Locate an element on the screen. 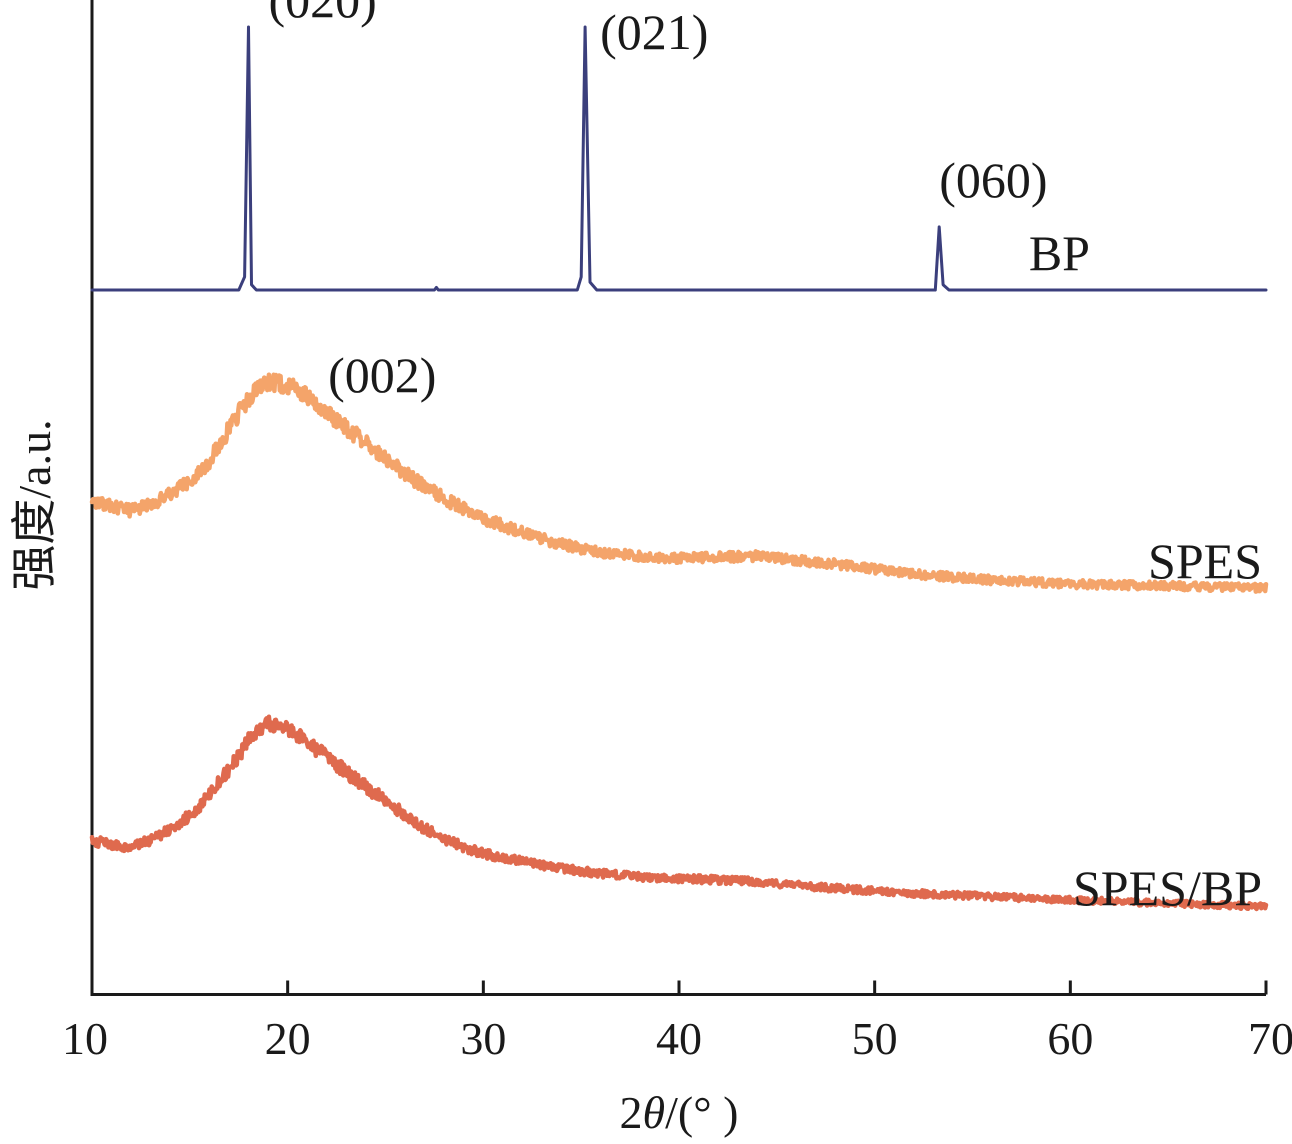 The width and height of the screenshot is (1292, 1144). x-tick-label: 40 is located at coordinates (679, 1038).